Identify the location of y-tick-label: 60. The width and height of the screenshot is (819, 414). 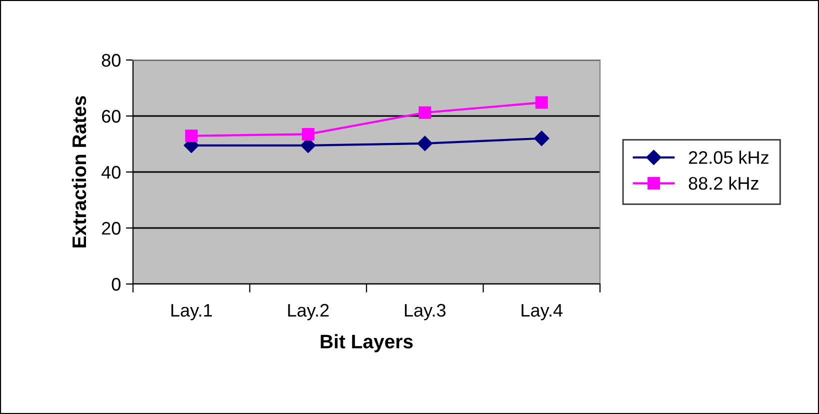
(111, 116).